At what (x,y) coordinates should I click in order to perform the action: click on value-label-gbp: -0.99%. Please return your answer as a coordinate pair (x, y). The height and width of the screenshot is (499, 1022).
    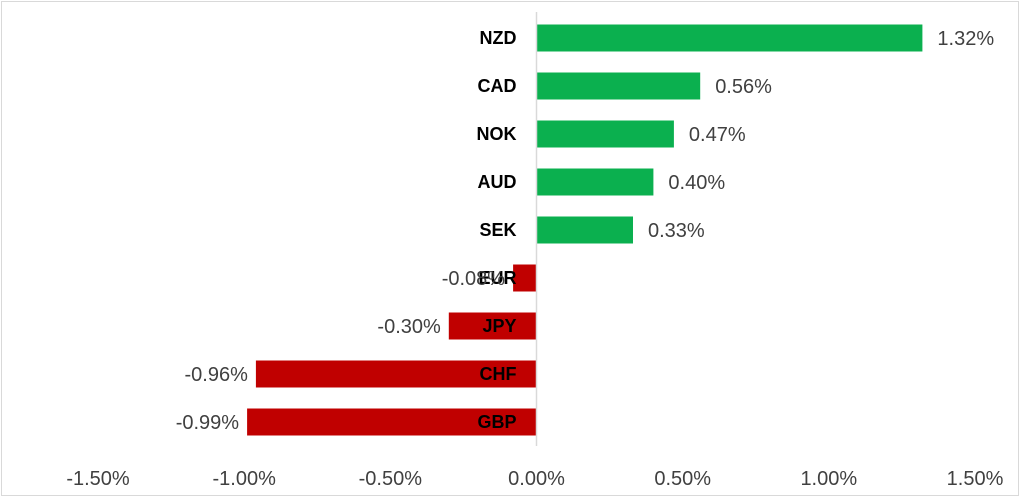
    Looking at the image, I should click on (208, 423).